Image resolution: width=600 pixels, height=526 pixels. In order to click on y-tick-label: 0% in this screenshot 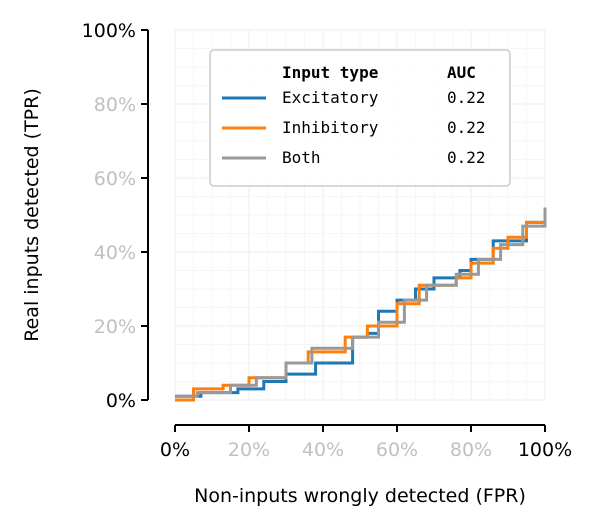, I will do `click(121, 401)`.